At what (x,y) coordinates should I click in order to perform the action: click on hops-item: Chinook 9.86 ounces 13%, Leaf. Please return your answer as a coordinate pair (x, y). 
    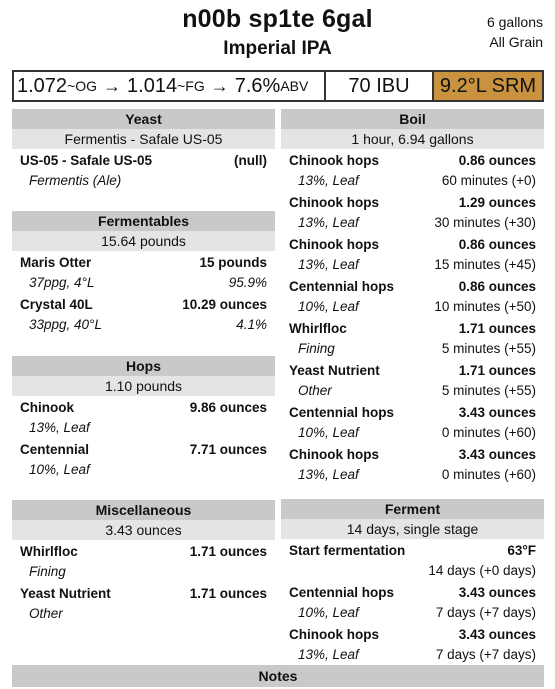
    Looking at the image, I should click on (143, 418).